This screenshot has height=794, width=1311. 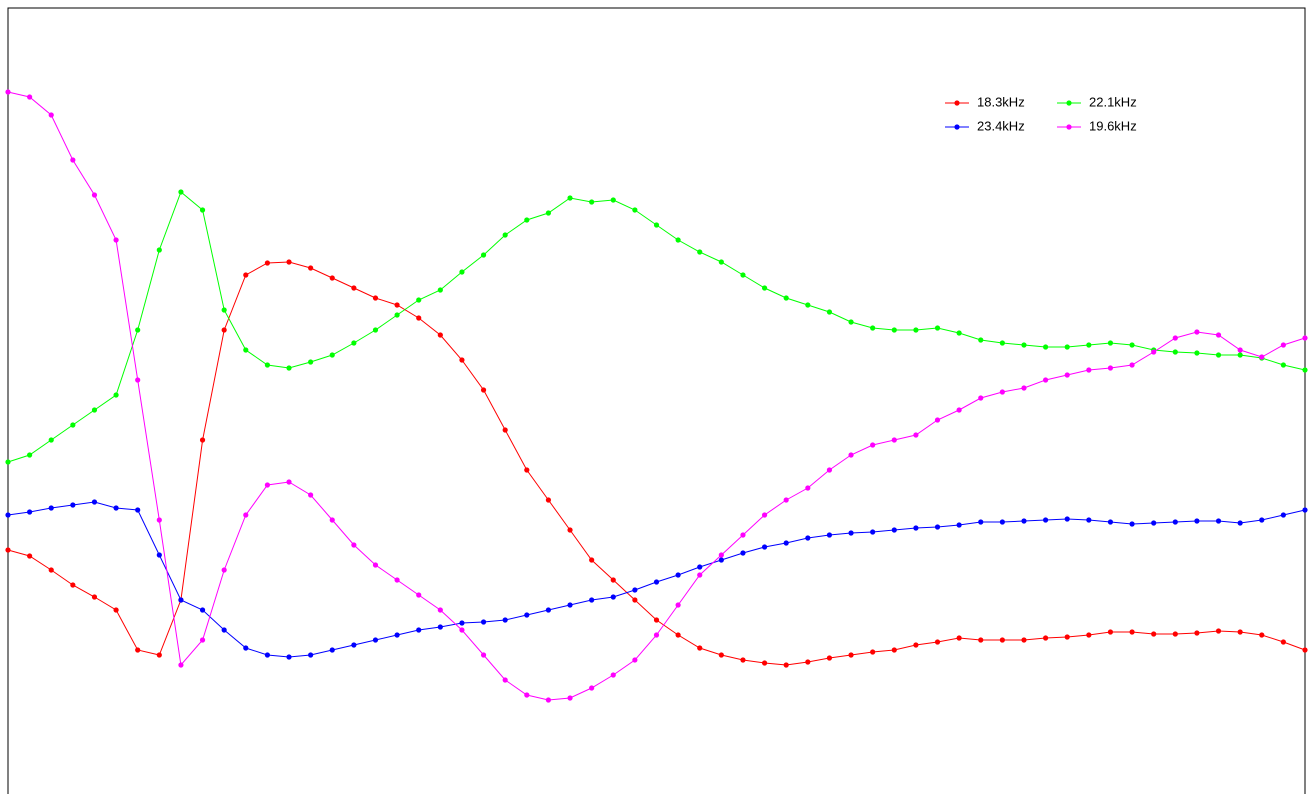 I want to click on legend-label: 18.3kHz, so click(x=1001, y=101).